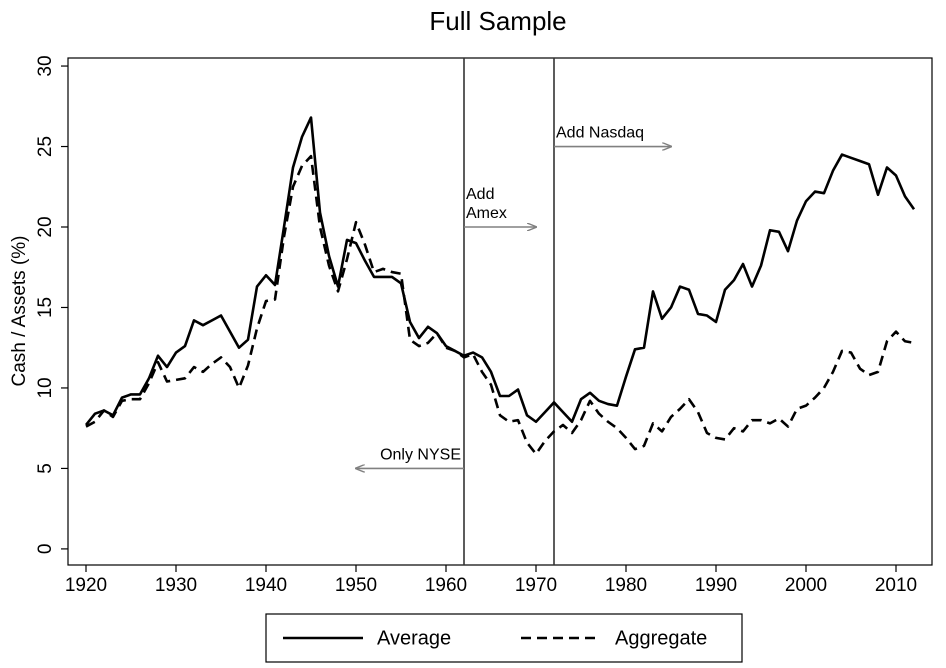  Describe the element at coordinates (446, 585) in the screenshot. I see `x-tick-label: 1960` at that location.